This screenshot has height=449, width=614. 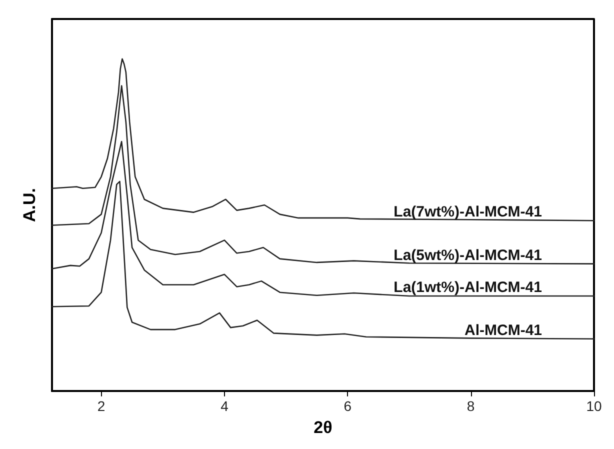 I want to click on x-tick-label: 8, so click(x=470, y=406).